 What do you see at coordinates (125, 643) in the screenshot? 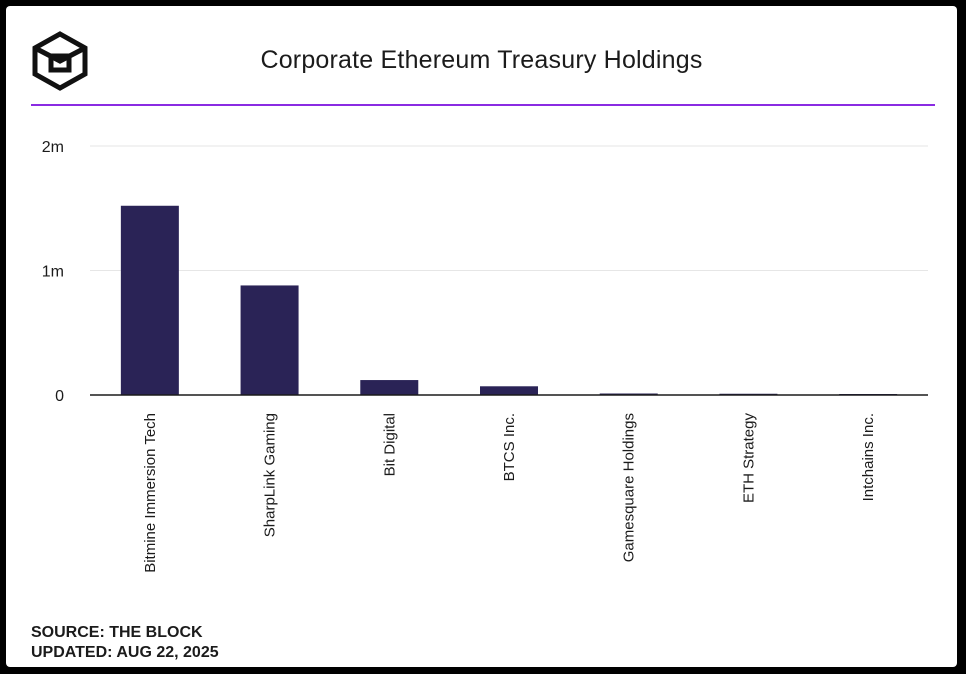
I see `chart-footer: SOURCE: THE BLOCK UPDATED: AUG 22, 2025` at bounding box center [125, 643].